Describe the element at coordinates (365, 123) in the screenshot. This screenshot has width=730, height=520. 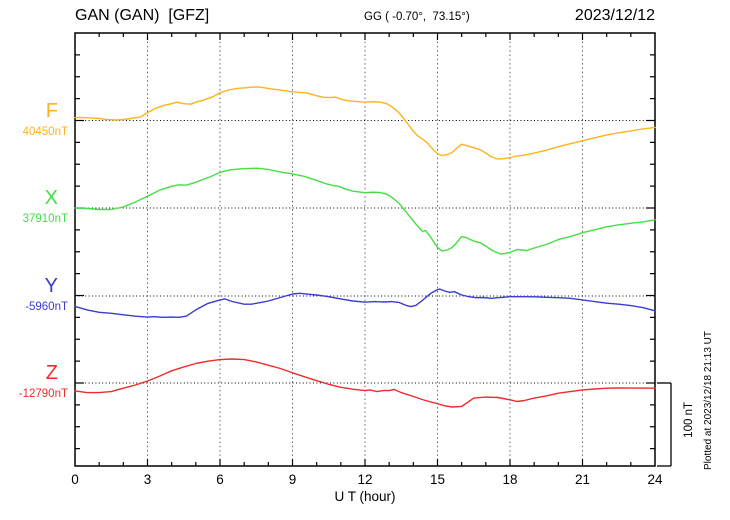
I see `trace-F` at that location.